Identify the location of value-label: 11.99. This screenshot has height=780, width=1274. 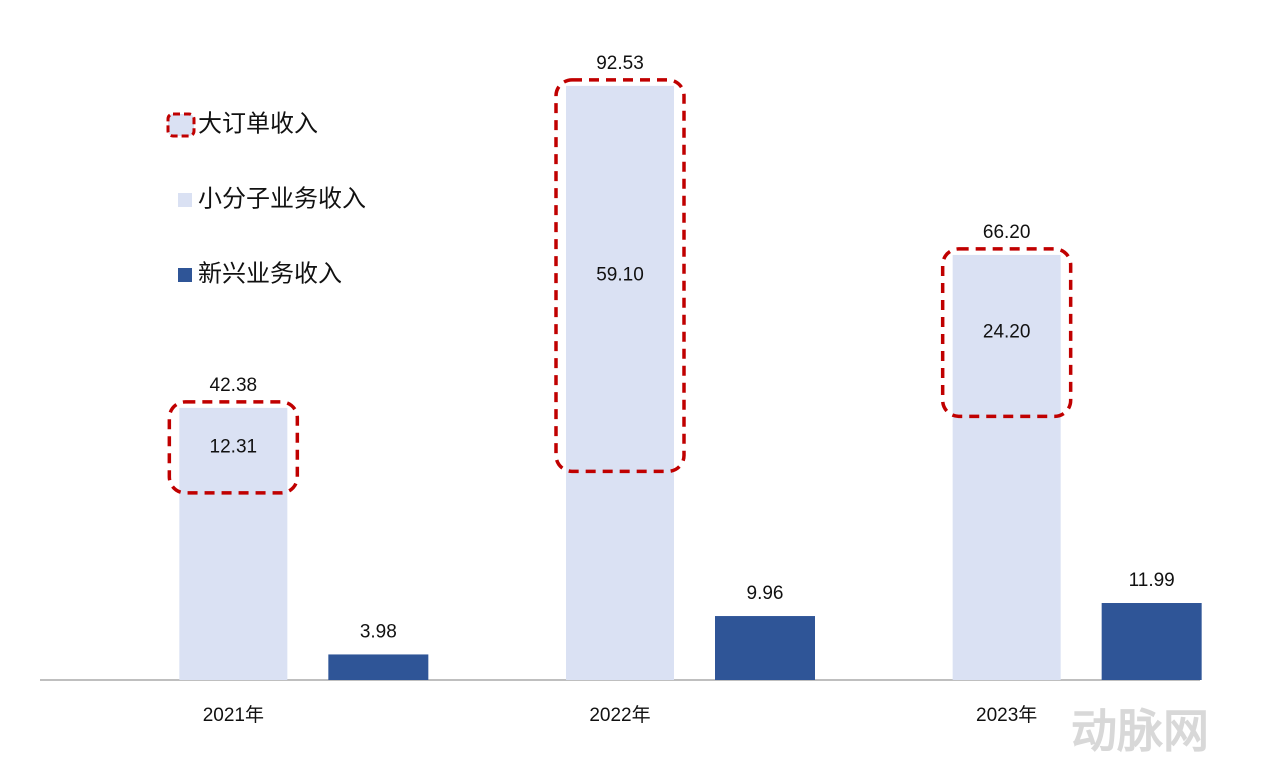
(1152, 580).